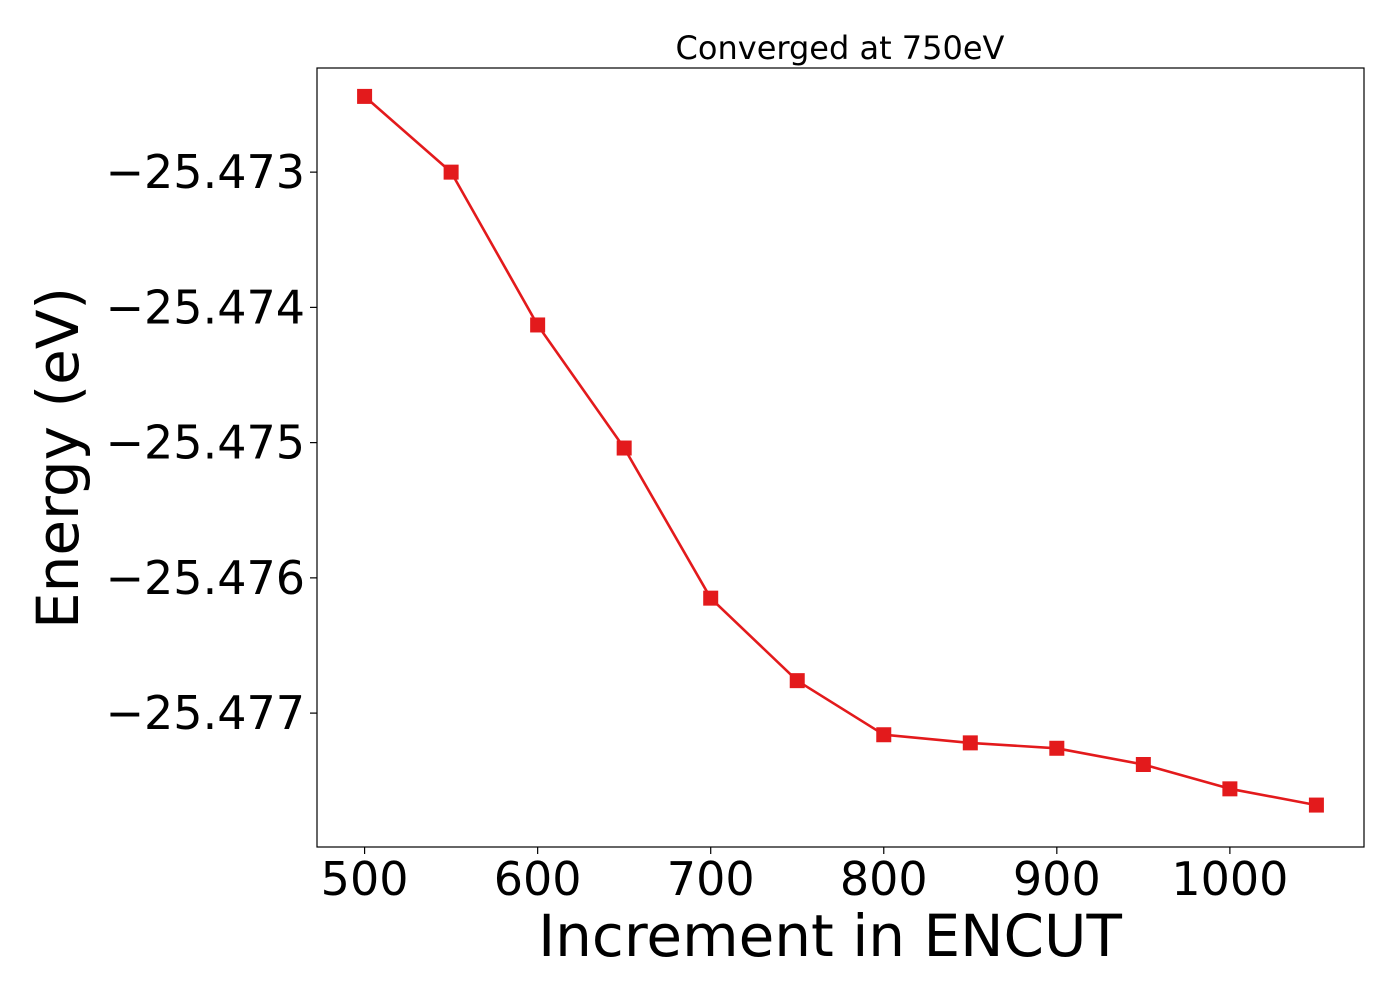 Image resolution: width=1400 pixels, height=1000 pixels. I want to click on x-tick-label: 900, so click(1057, 879).